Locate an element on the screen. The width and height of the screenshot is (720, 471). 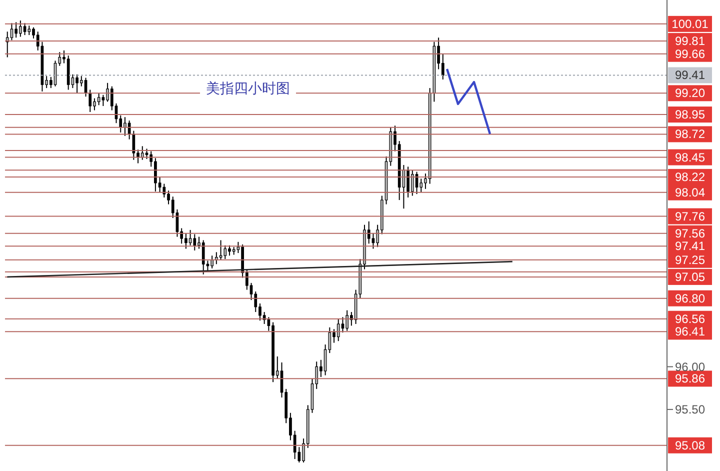
ref-line-label: 99.20 is located at coordinates (690, 93).